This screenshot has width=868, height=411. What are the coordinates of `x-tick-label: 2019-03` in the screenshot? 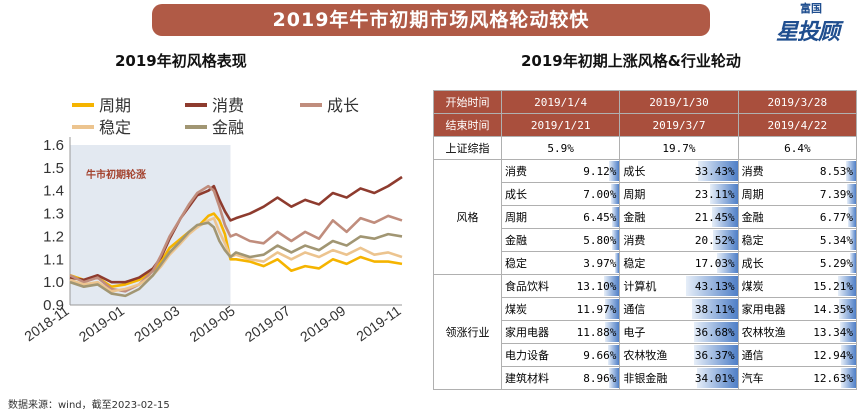 It's located at (156, 323).